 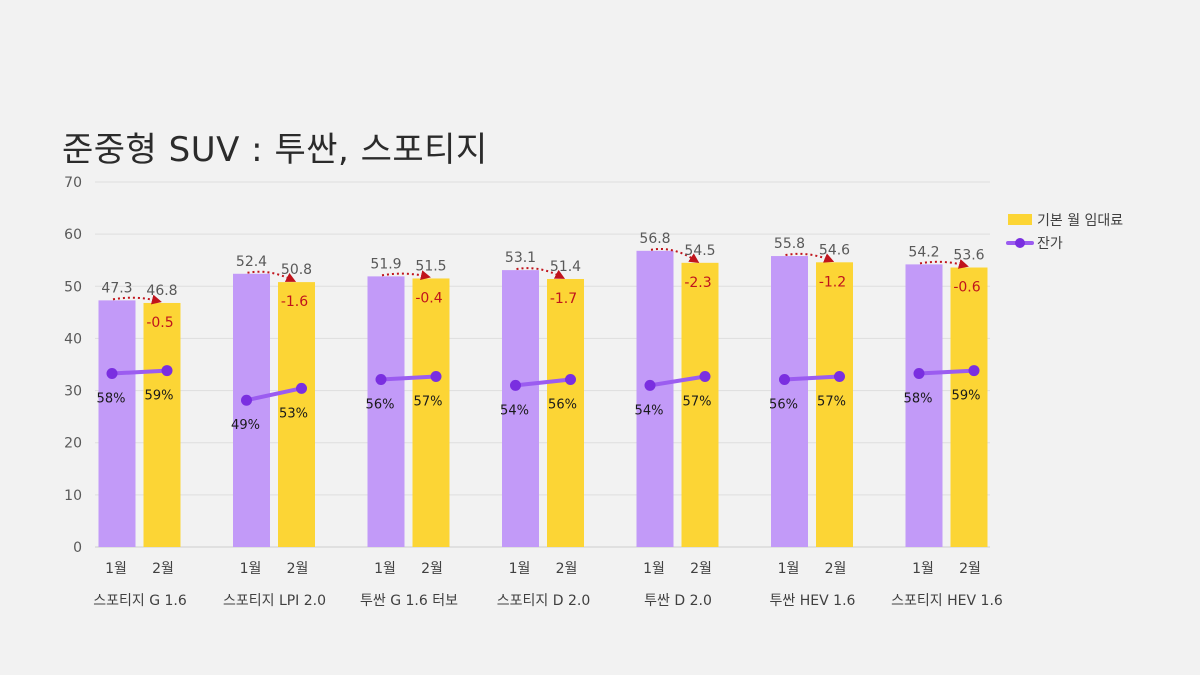 I want to click on value-label-feb: 51.4, so click(x=565, y=267).